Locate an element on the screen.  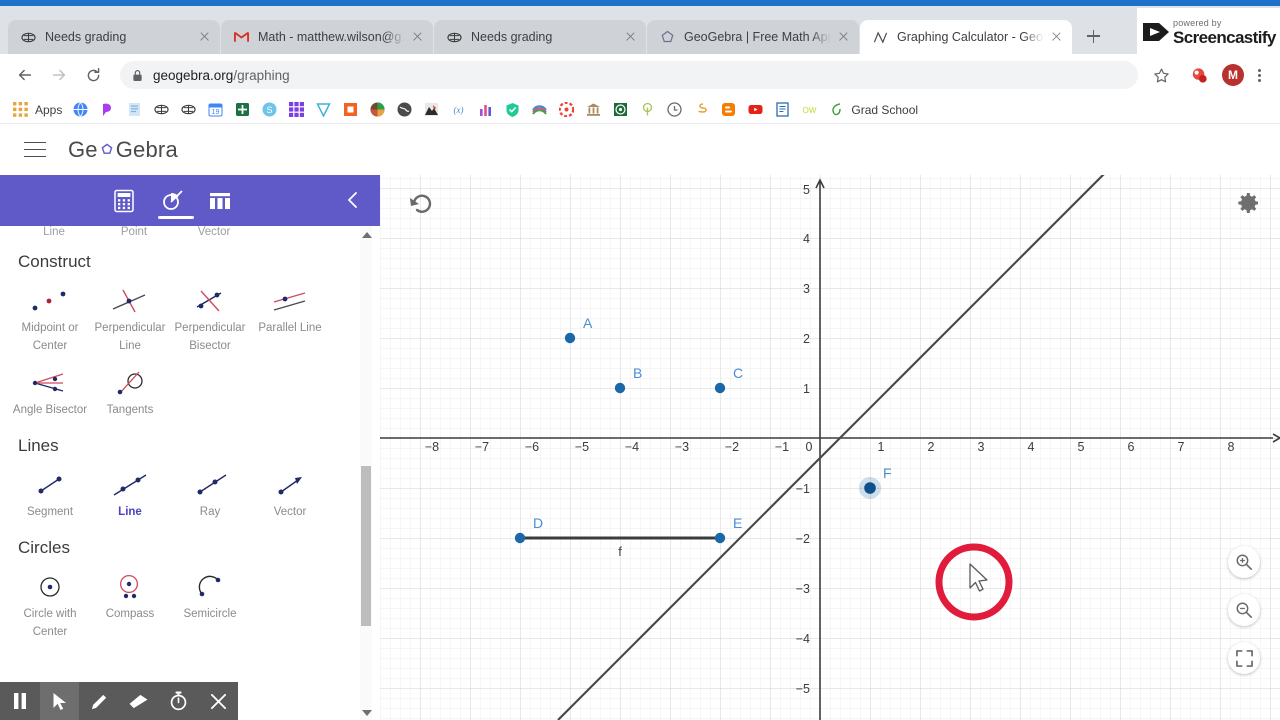
chevron-left-icon is located at coordinates (353, 200).